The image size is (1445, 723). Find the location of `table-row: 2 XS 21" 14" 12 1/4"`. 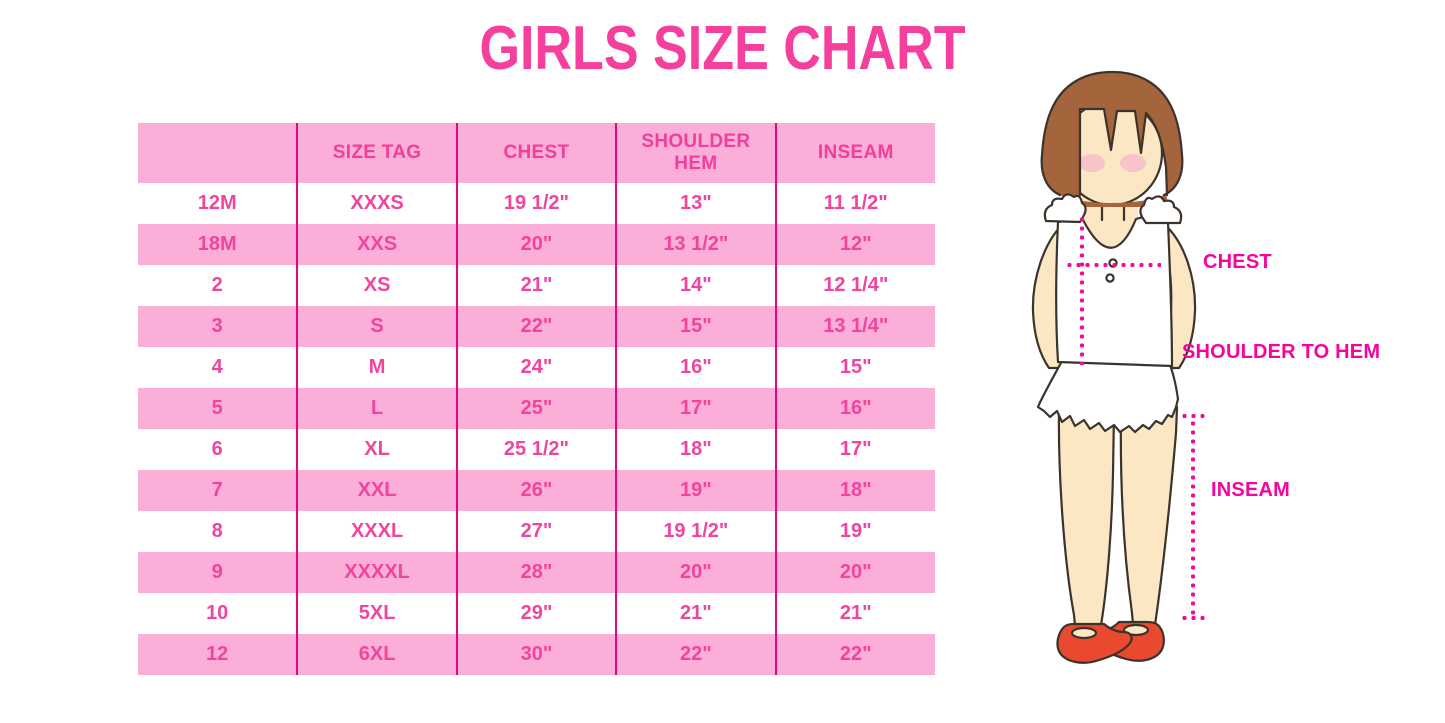

table-row: 2 XS 21" 14" 12 1/4" is located at coordinates (536, 285).